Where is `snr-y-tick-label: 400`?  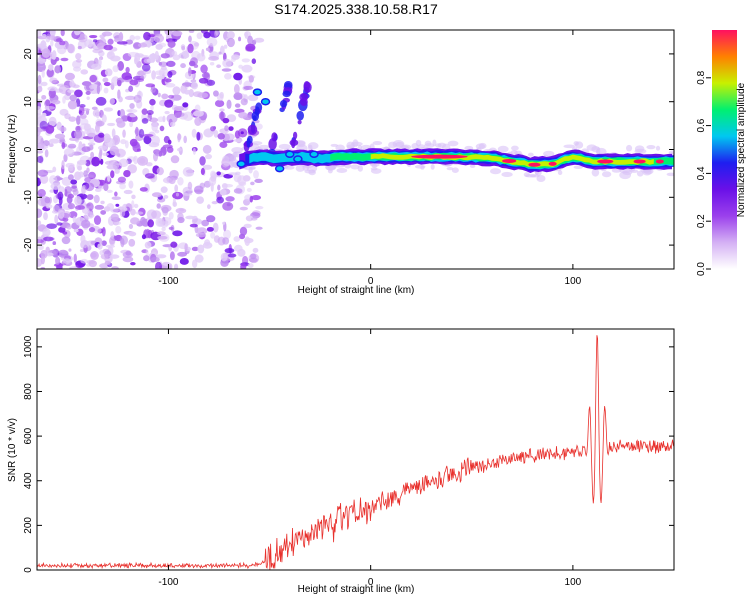 snr-y-tick-label: 400 is located at coordinates (28, 480).